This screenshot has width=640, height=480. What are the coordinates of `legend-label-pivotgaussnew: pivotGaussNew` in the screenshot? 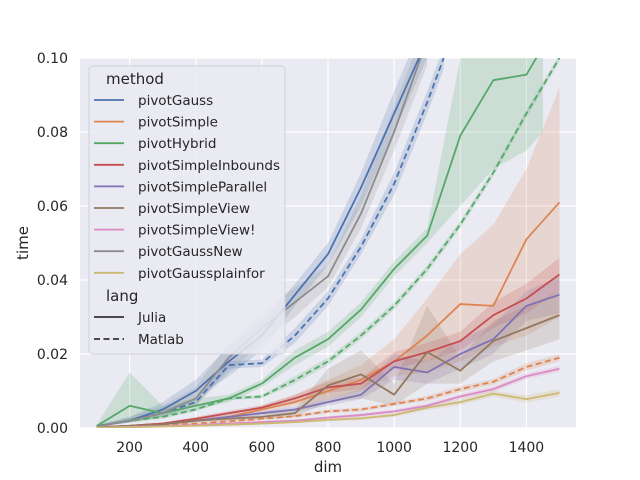 It's located at (190, 252).